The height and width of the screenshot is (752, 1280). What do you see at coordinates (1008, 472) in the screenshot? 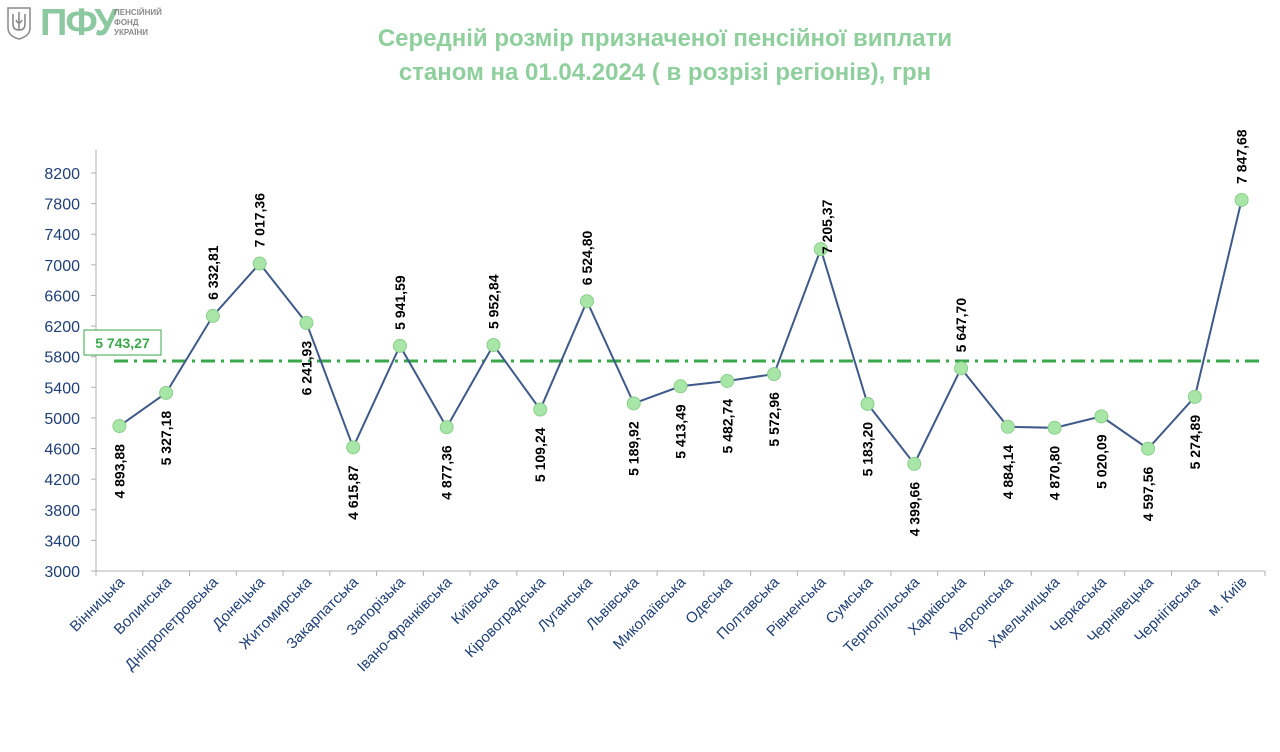
I see `data-label: 4 884,14` at bounding box center [1008, 472].